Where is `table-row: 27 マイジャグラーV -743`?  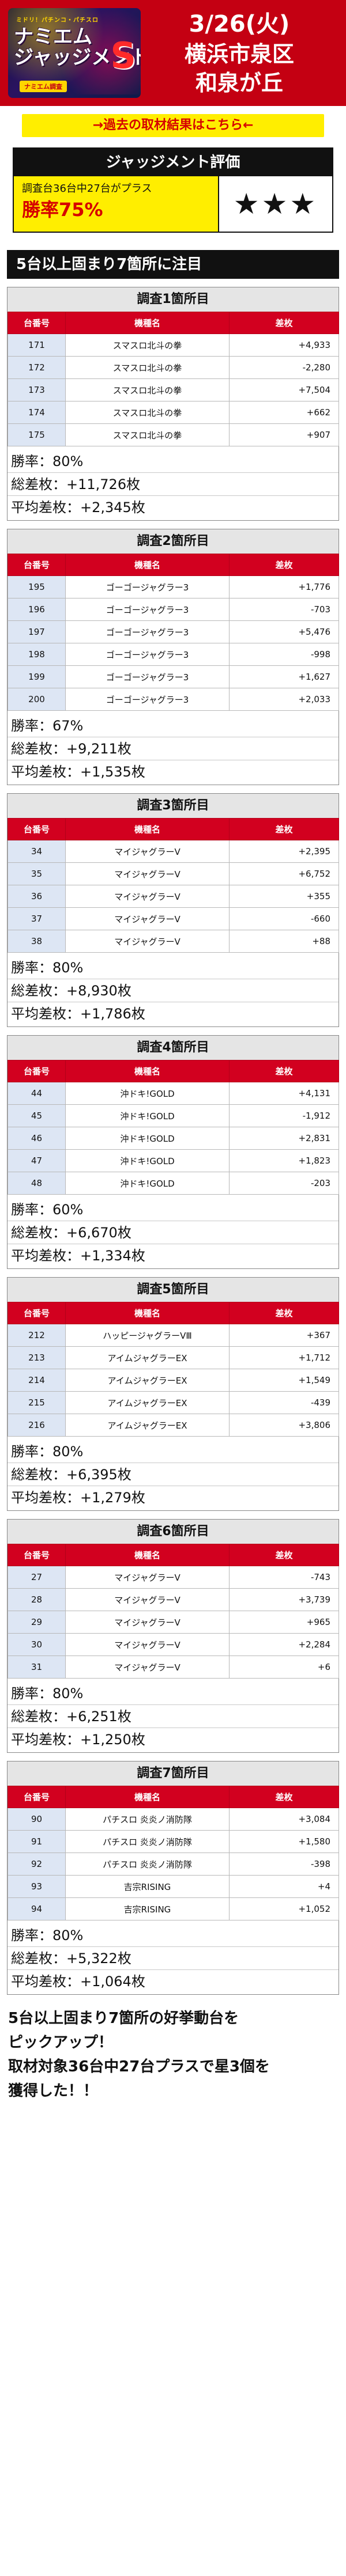
table-row: 27 マイジャグラーV -743 is located at coordinates (173, 1577).